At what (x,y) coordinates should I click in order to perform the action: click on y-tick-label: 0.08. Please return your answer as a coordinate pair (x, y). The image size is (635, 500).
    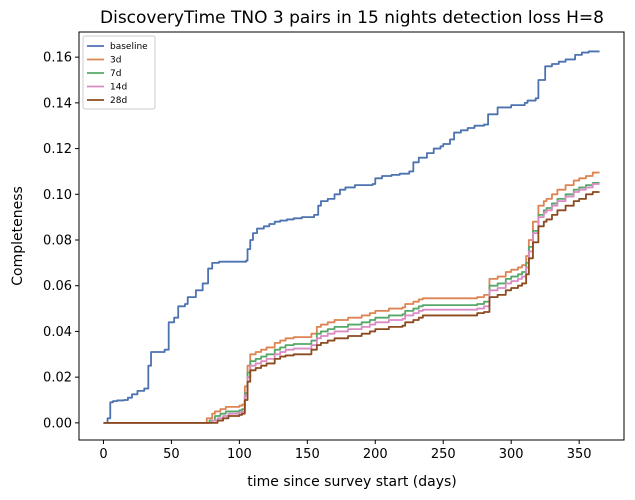
    Looking at the image, I should click on (57, 241).